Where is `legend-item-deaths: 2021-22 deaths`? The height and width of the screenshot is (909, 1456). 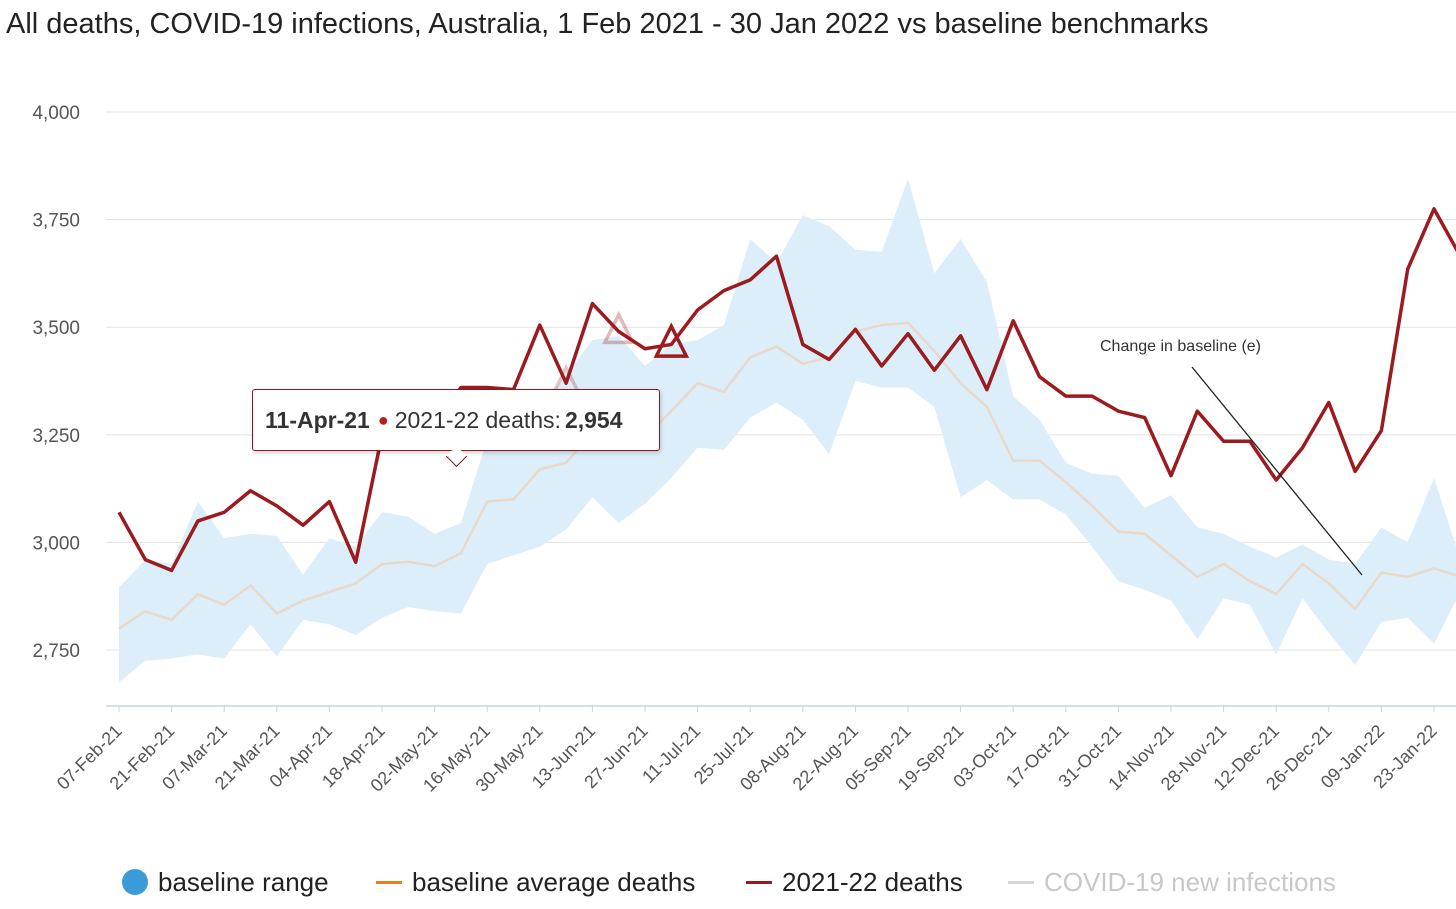
legend-item-deaths: 2021-22 deaths is located at coordinates (854, 882).